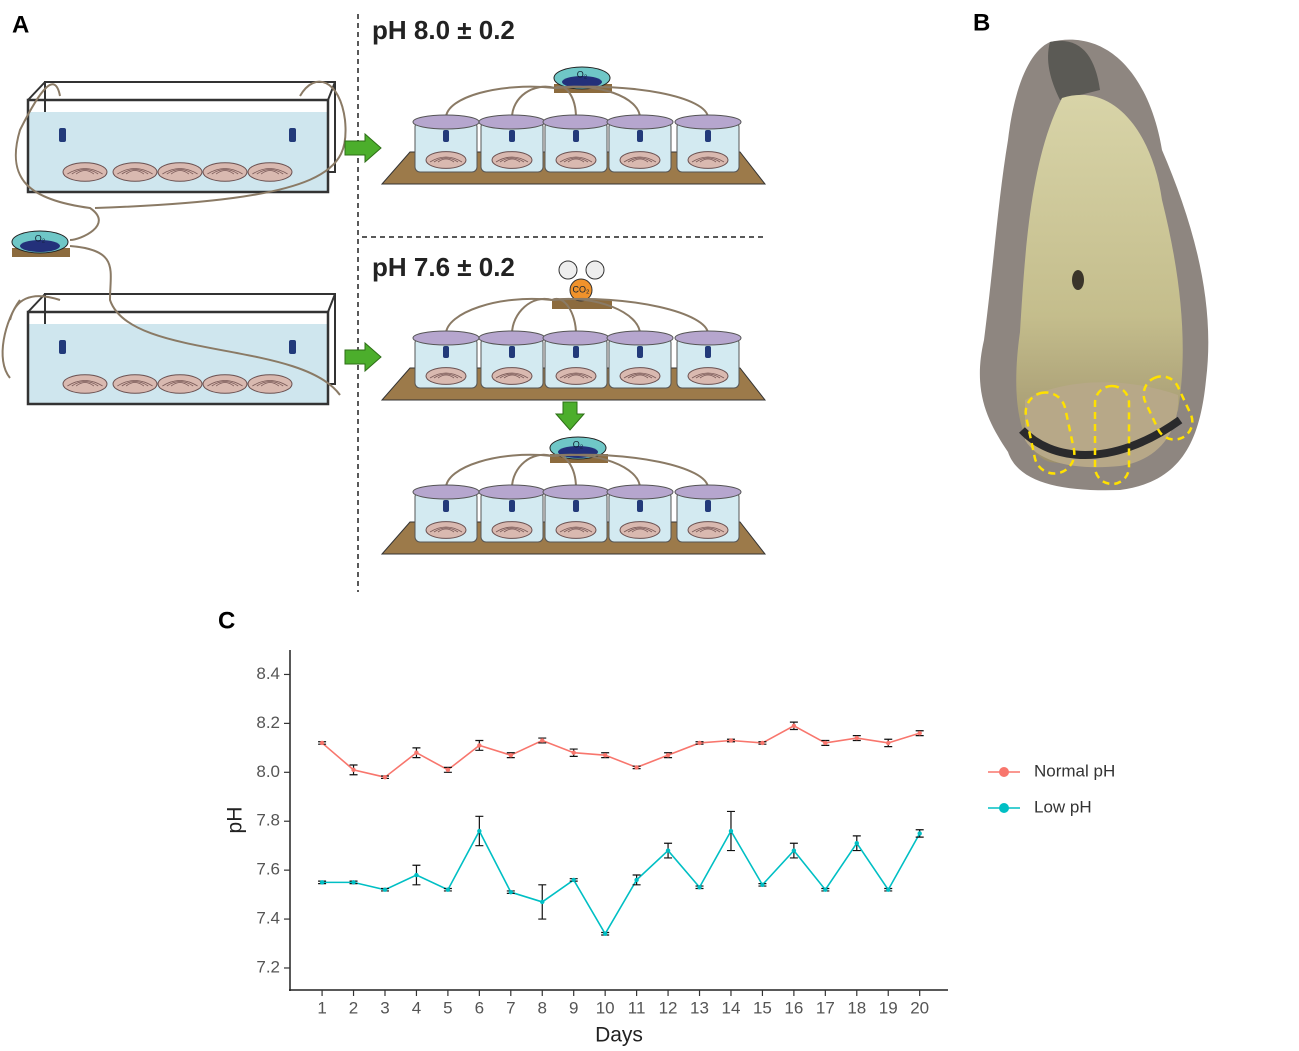  Describe the element at coordinates (619, 1035) in the screenshot. I see `x-axis-title: Days` at that location.